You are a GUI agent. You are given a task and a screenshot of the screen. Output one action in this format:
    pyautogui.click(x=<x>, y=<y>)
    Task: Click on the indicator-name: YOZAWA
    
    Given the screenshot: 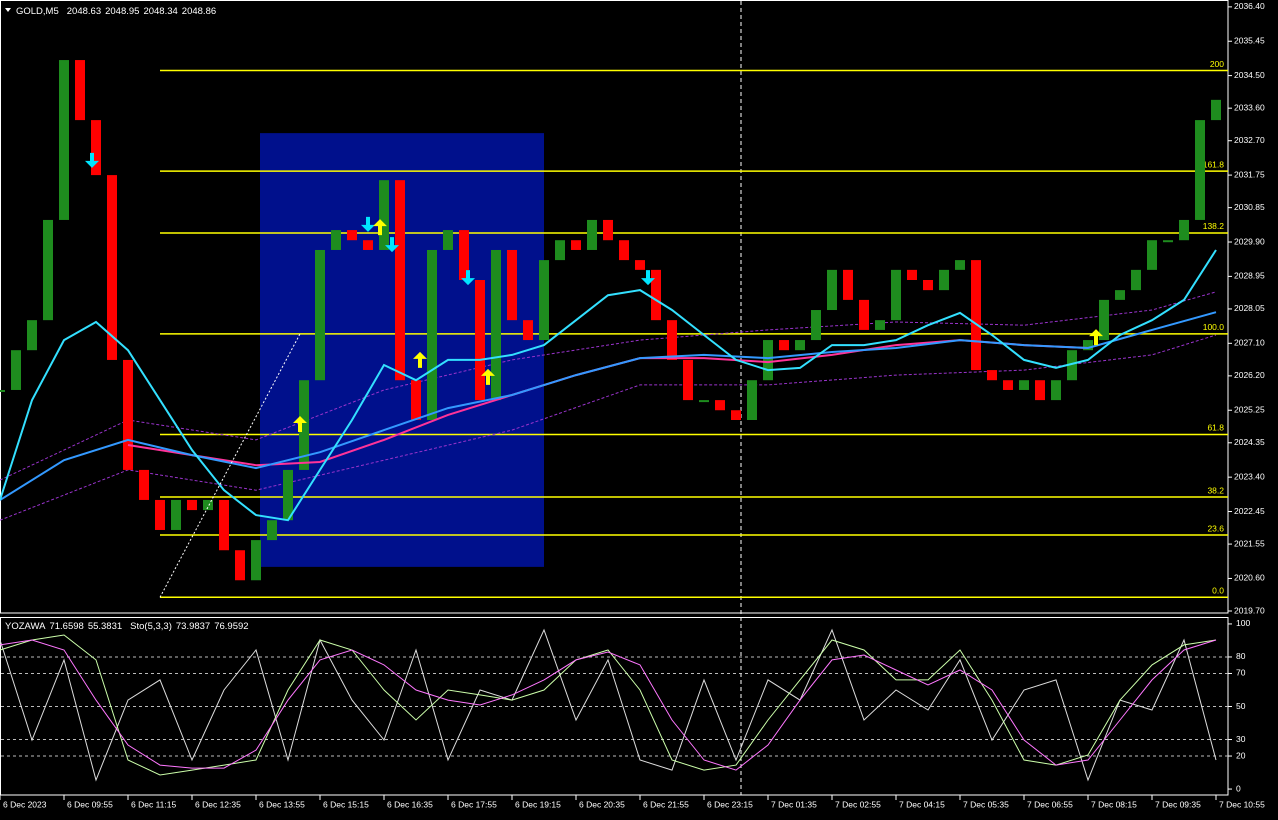 What is the action you would take?
    pyautogui.click(x=25, y=626)
    